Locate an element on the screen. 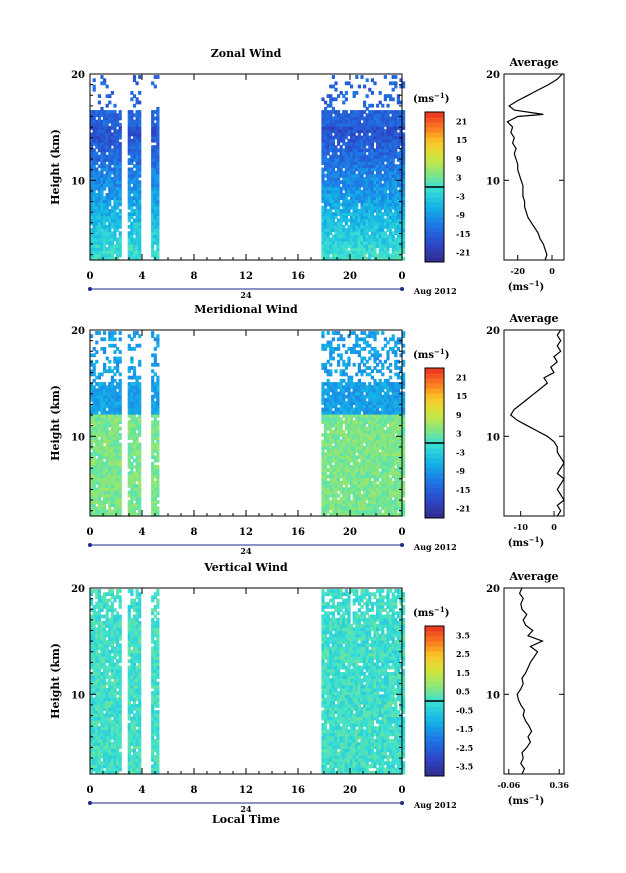  colorbar-tick-label: 3.5 is located at coordinates (463, 635).